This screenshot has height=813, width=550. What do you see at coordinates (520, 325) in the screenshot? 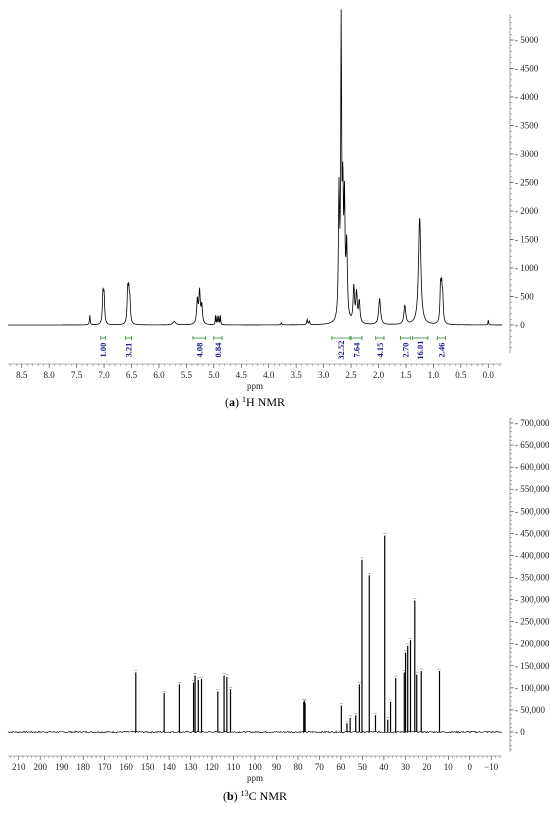
I see `h-nmr-y-tick-label: - 0` at bounding box center [520, 325].